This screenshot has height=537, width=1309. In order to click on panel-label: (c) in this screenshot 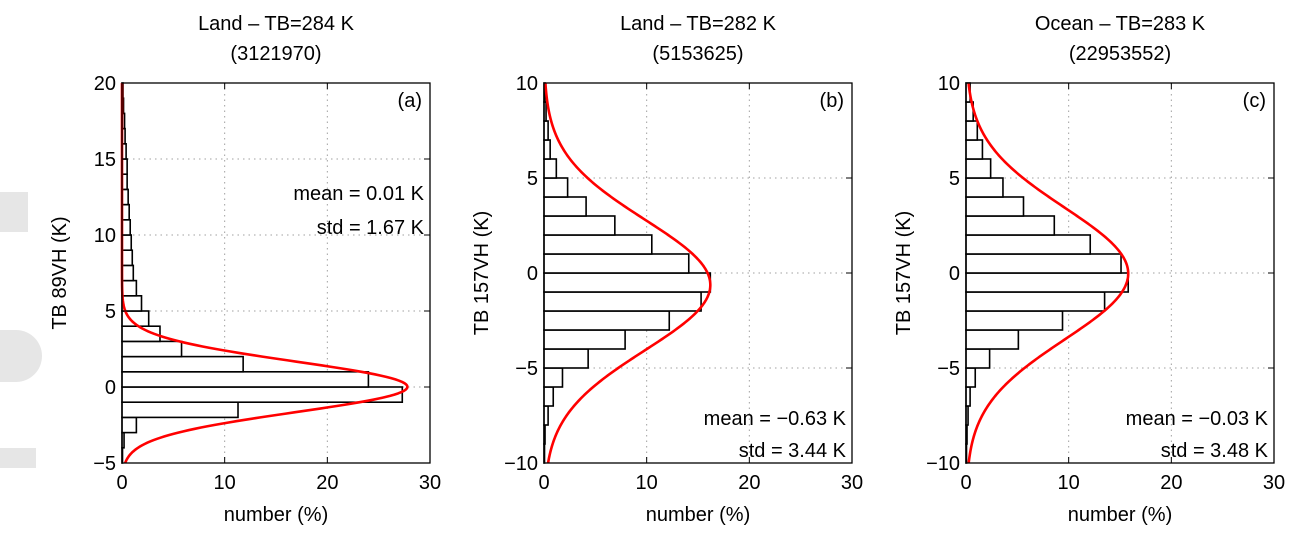, I will do `click(1254, 101)`.